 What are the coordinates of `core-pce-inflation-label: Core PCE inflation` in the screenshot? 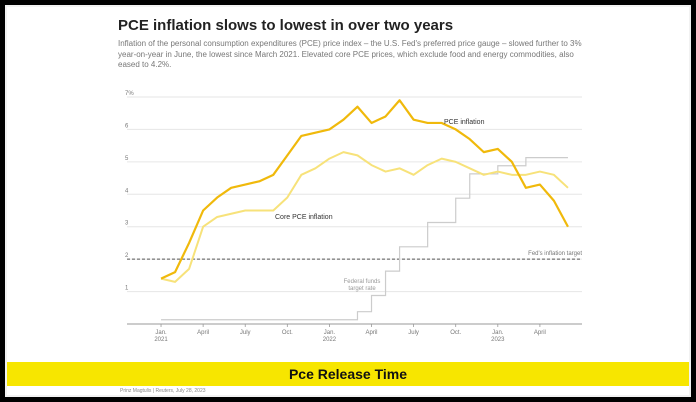 It's located at (304, 217).